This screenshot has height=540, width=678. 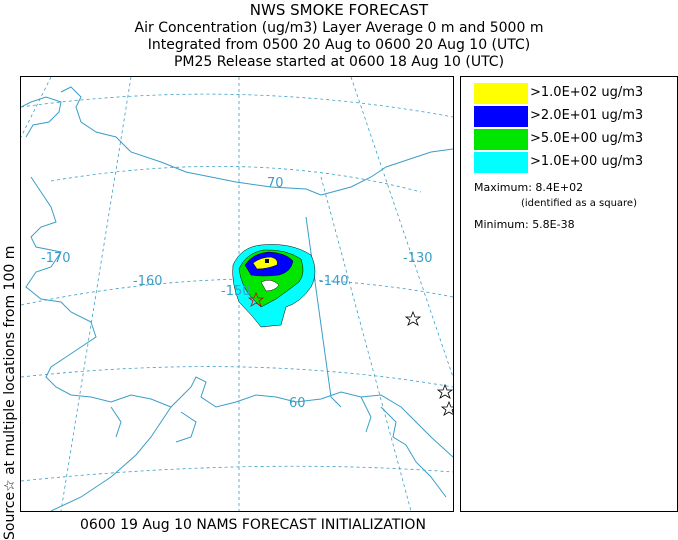 I want to click on longitude-label: -170, so click(x=56, y=258).